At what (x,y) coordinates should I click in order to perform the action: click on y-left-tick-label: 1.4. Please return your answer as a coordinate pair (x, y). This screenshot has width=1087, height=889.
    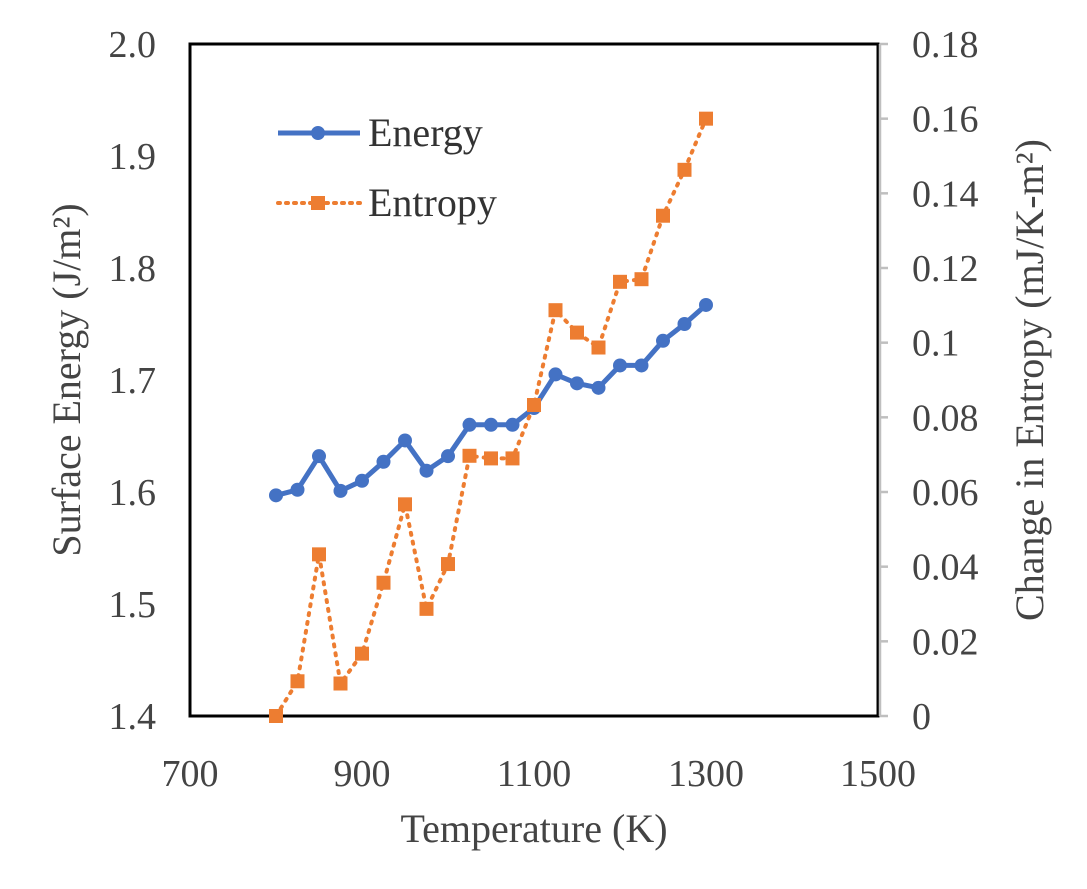
    Looking at the image, I should click on (133, 717).